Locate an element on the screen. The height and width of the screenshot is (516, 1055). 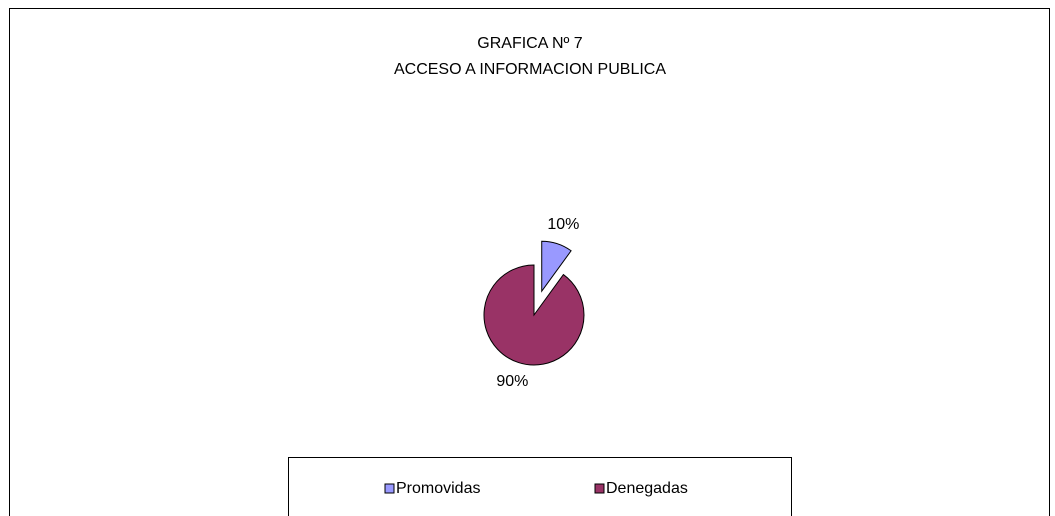
data-label: 90% is located at coordinates (512, 381).